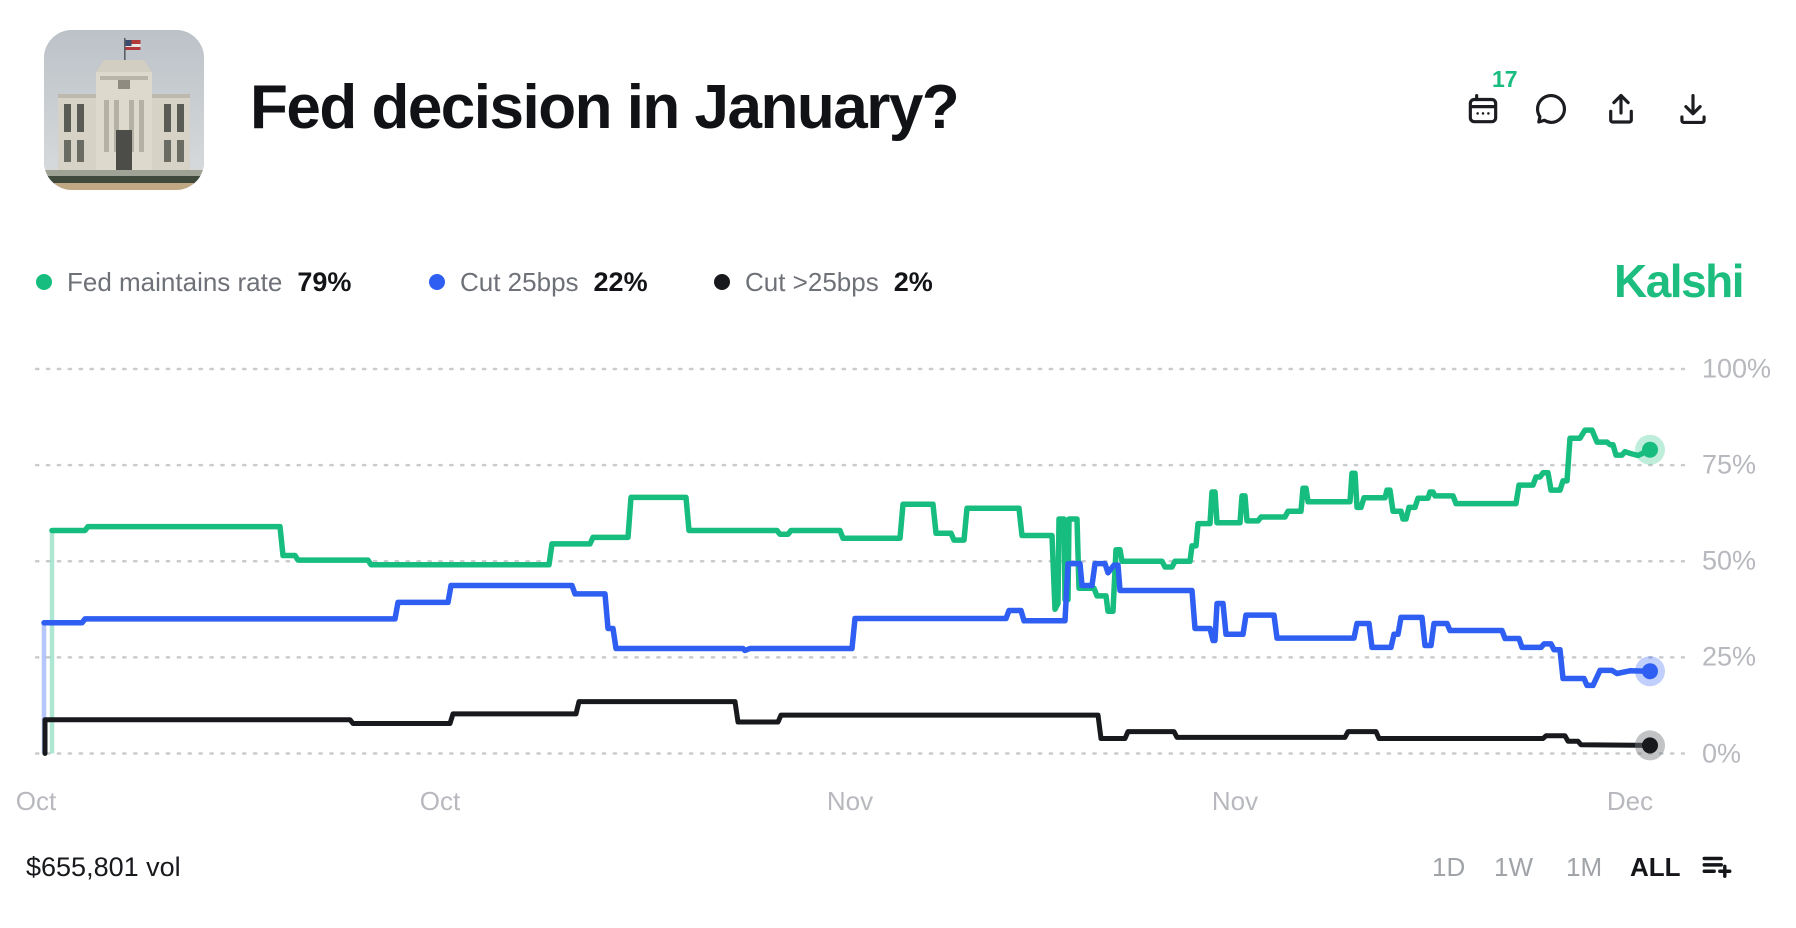 The image size is (1796, 928). What do you see at coordinates (722, 282) in the screenshot?
I see `legend-dot-cutgt25` at bounding box center [722, 282].